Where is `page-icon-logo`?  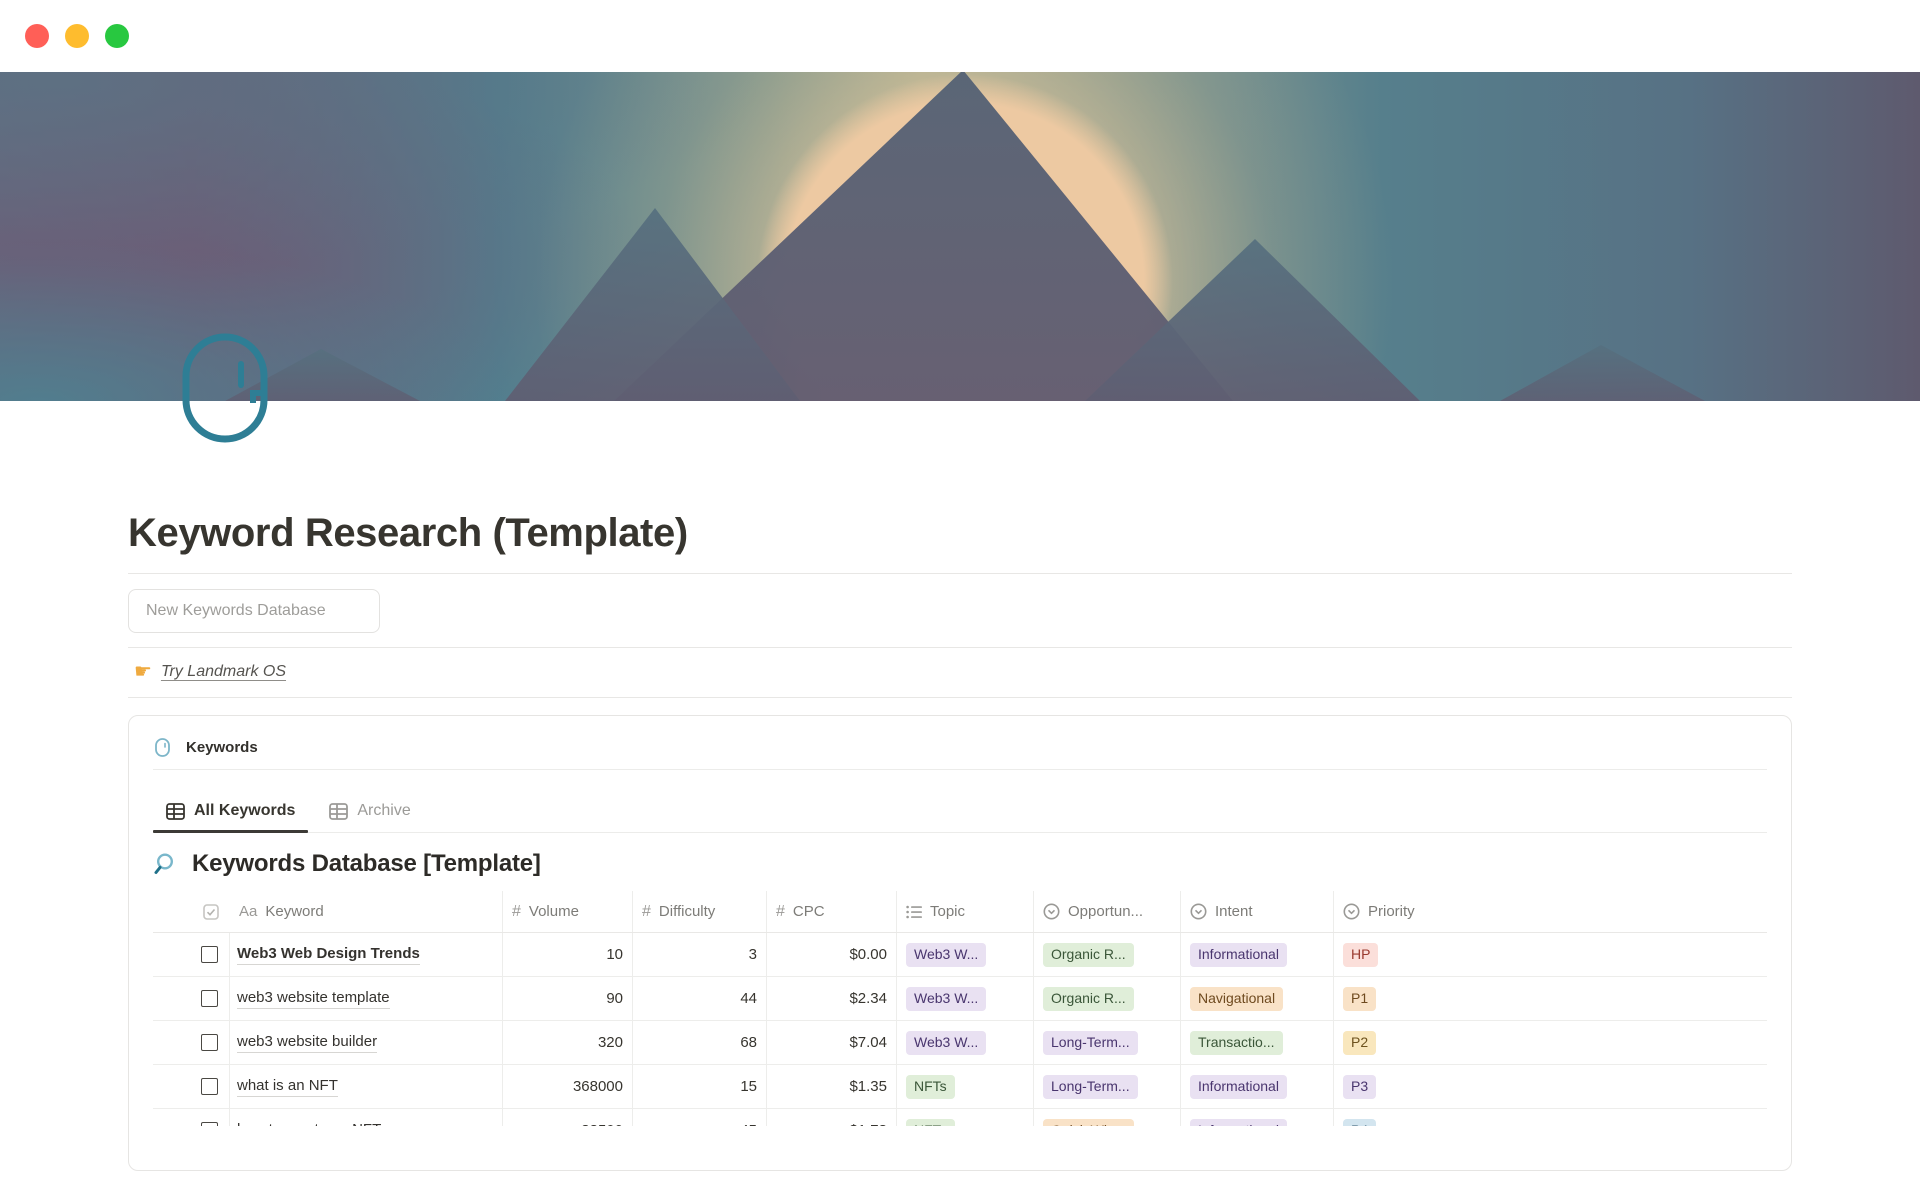
page-icon-logo is located at coordinates (225, 388).